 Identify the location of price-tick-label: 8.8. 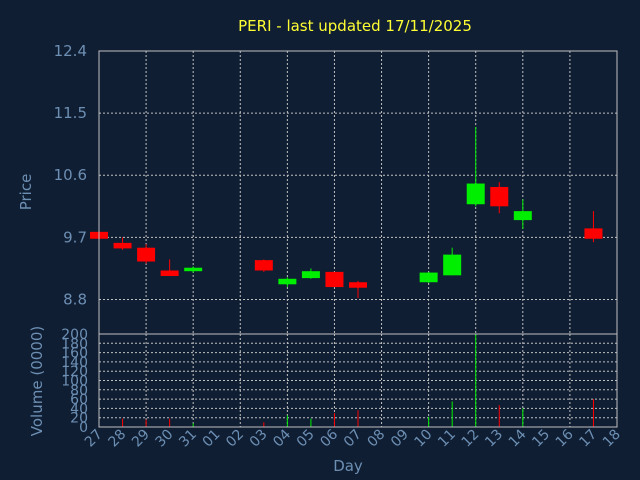
(75, 299).